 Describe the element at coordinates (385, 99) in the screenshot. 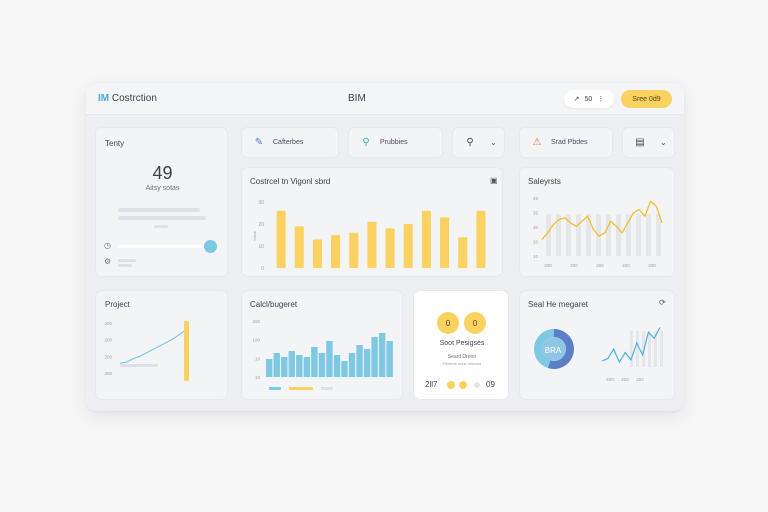

I see `top-bar: IM Costrction BIM ↗ 50 ⋮ Sree 0d9` at that location.